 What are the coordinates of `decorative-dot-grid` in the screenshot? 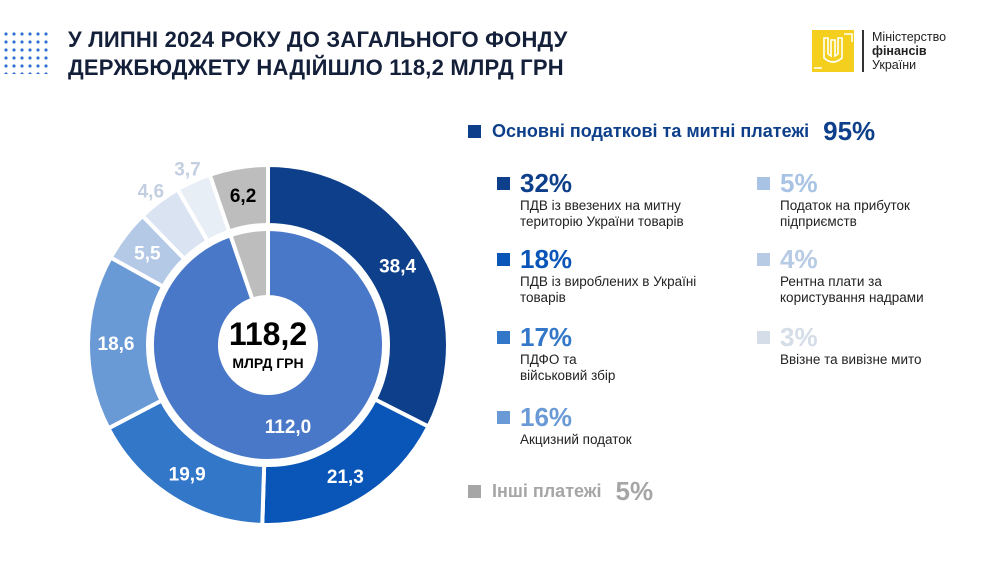 It's located at (25, 52).